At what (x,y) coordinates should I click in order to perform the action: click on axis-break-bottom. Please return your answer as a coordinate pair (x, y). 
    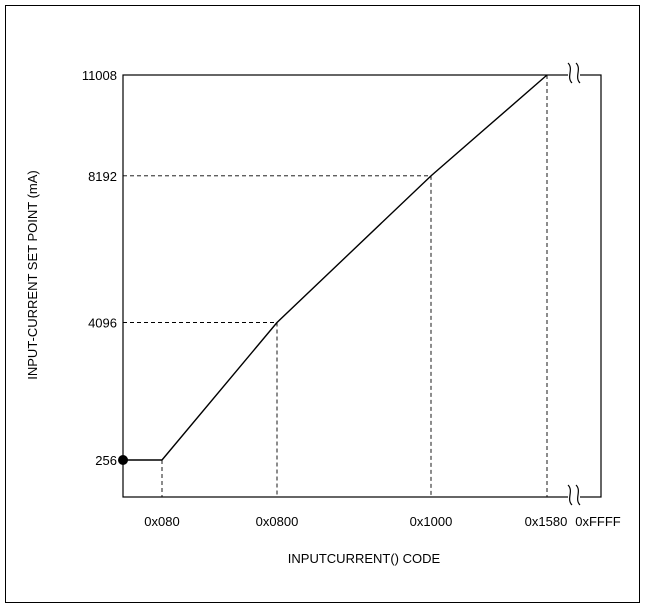
    Looking at the image, I should click on (574, 495).